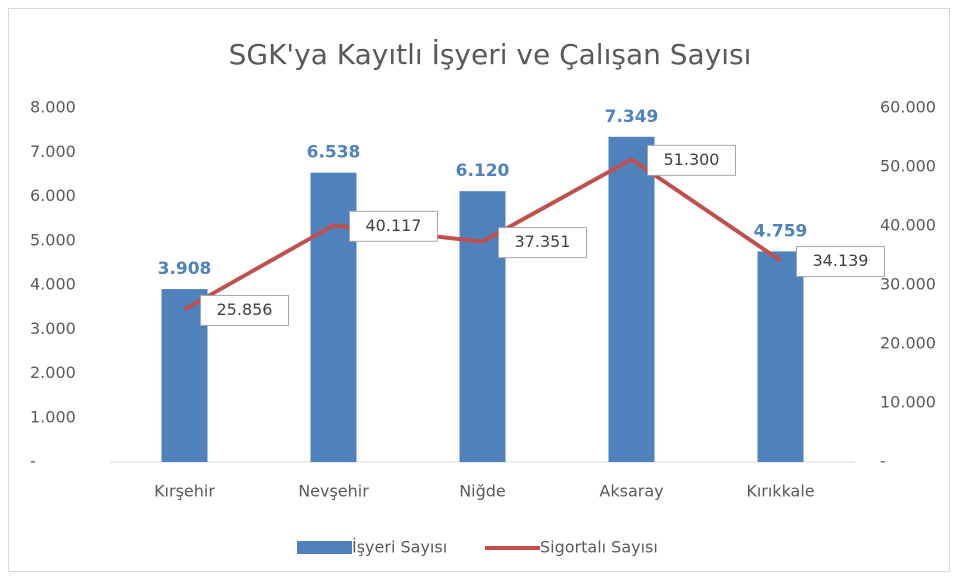 This screenshot has width=959, height=581. What do you see at coordinates (631, 491) in the screenshot?
I see `x-tick-label: Aksaray` at bounding box center [631, 491].